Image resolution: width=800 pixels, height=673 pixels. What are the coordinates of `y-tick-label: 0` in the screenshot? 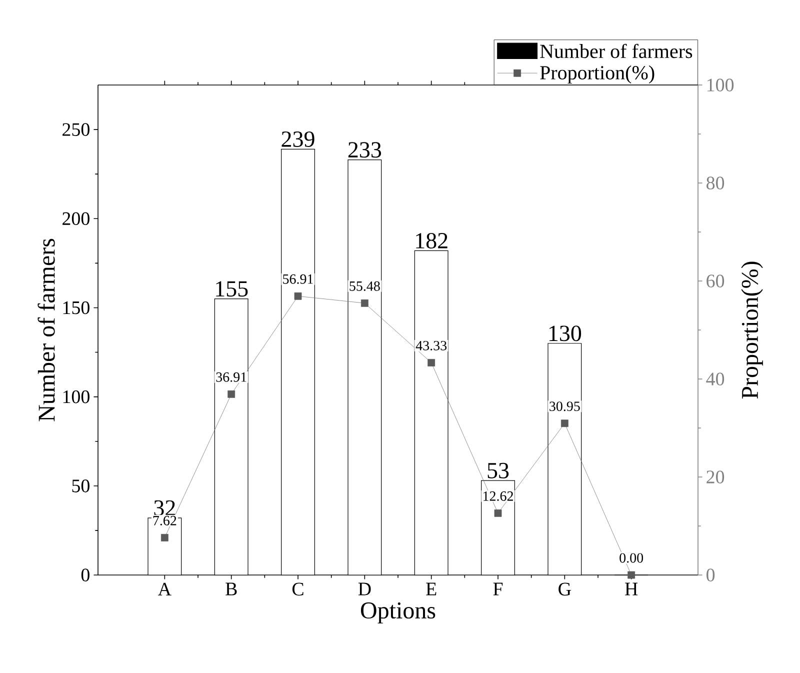 It's located at (85, 575).